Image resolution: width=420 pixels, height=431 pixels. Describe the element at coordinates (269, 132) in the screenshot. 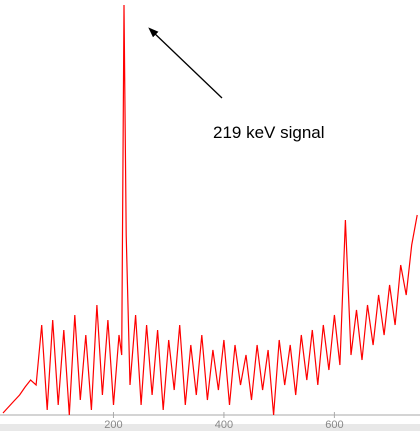

I see `annotation: 219 keV signal` at that location.